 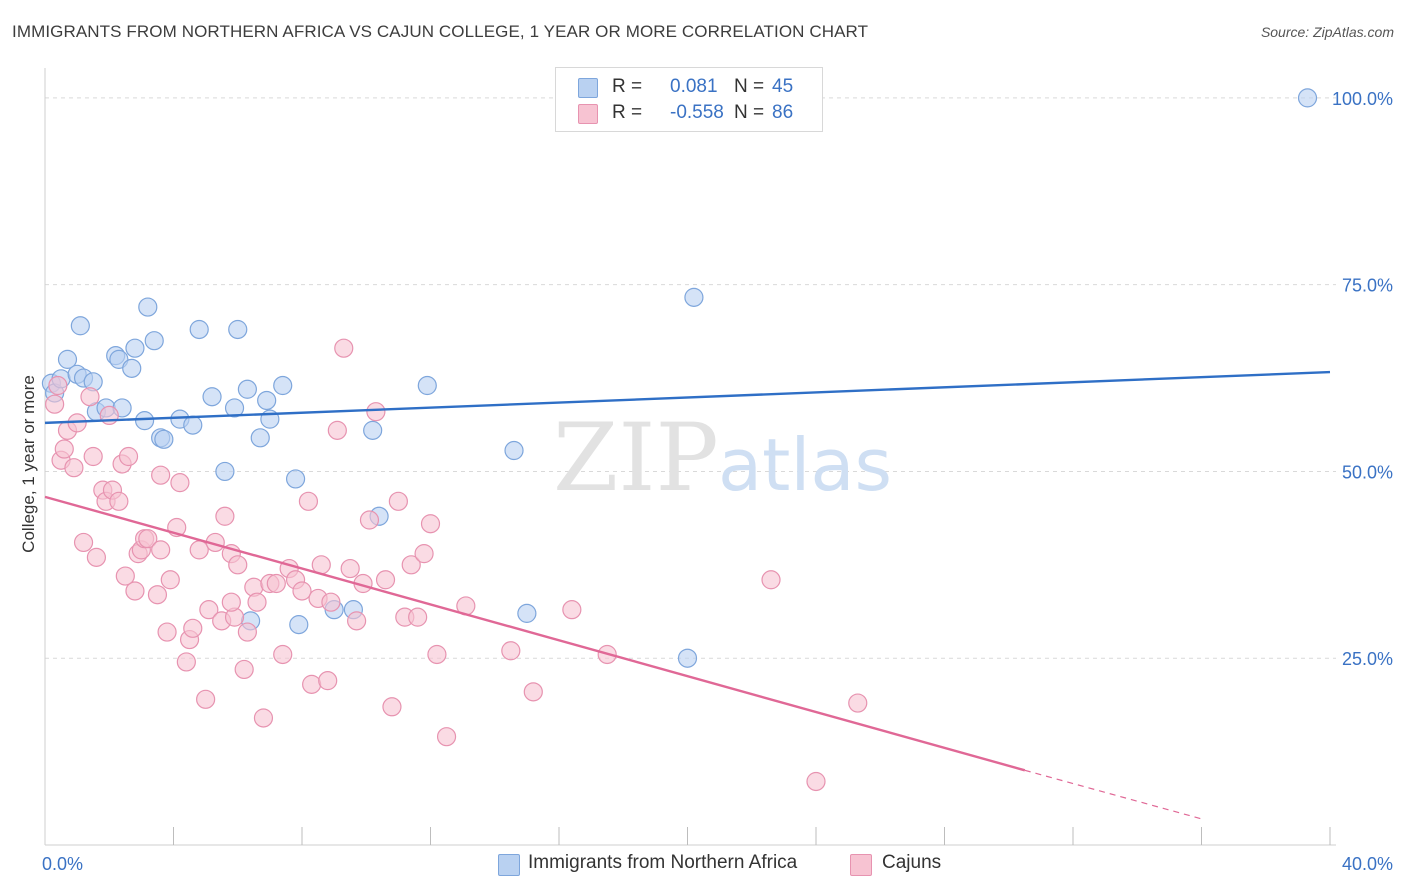 What do you see at coordinates (636, 458) in the screenshot?
I see `watermark-zip: ZIP` at bounding box center [636, 458].